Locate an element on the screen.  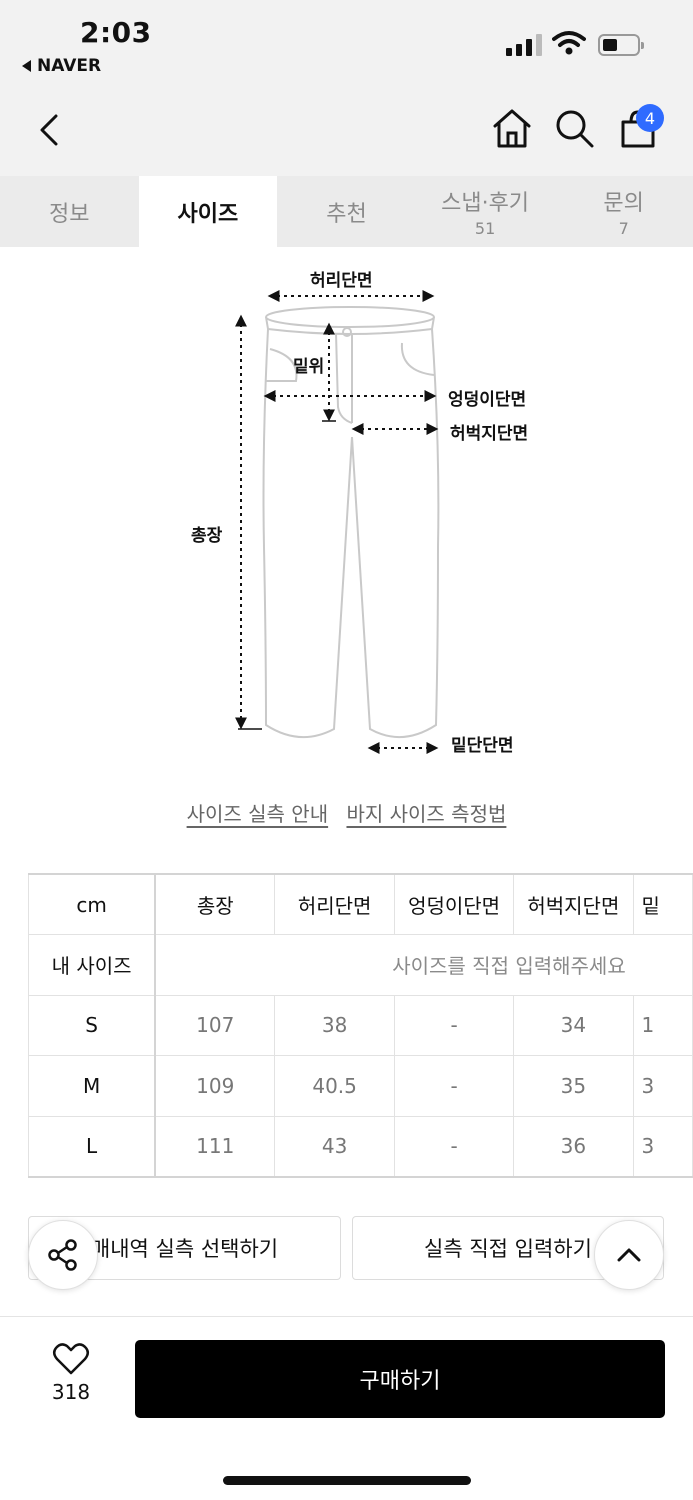
tab-info: 정보 is located at coordinates (69, 211).